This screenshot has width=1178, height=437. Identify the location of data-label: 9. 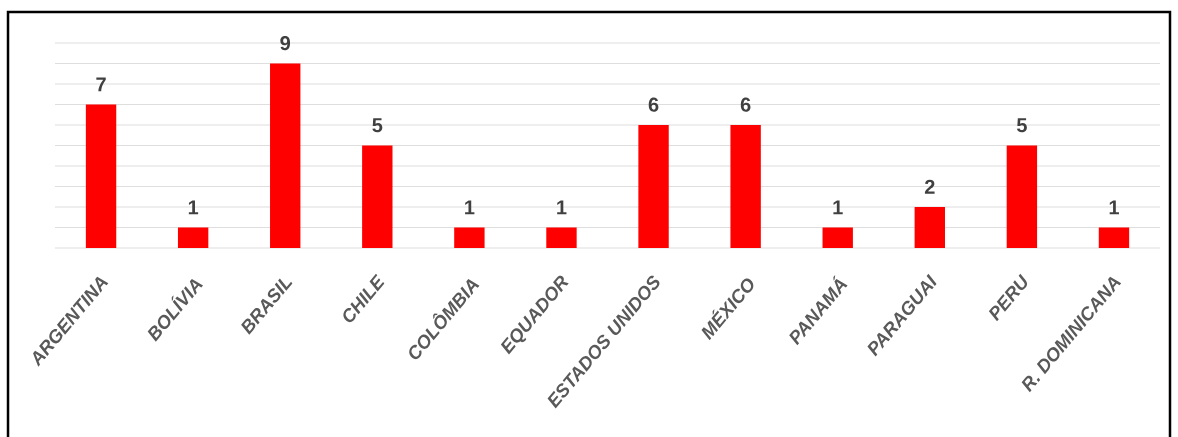
(285, 43).